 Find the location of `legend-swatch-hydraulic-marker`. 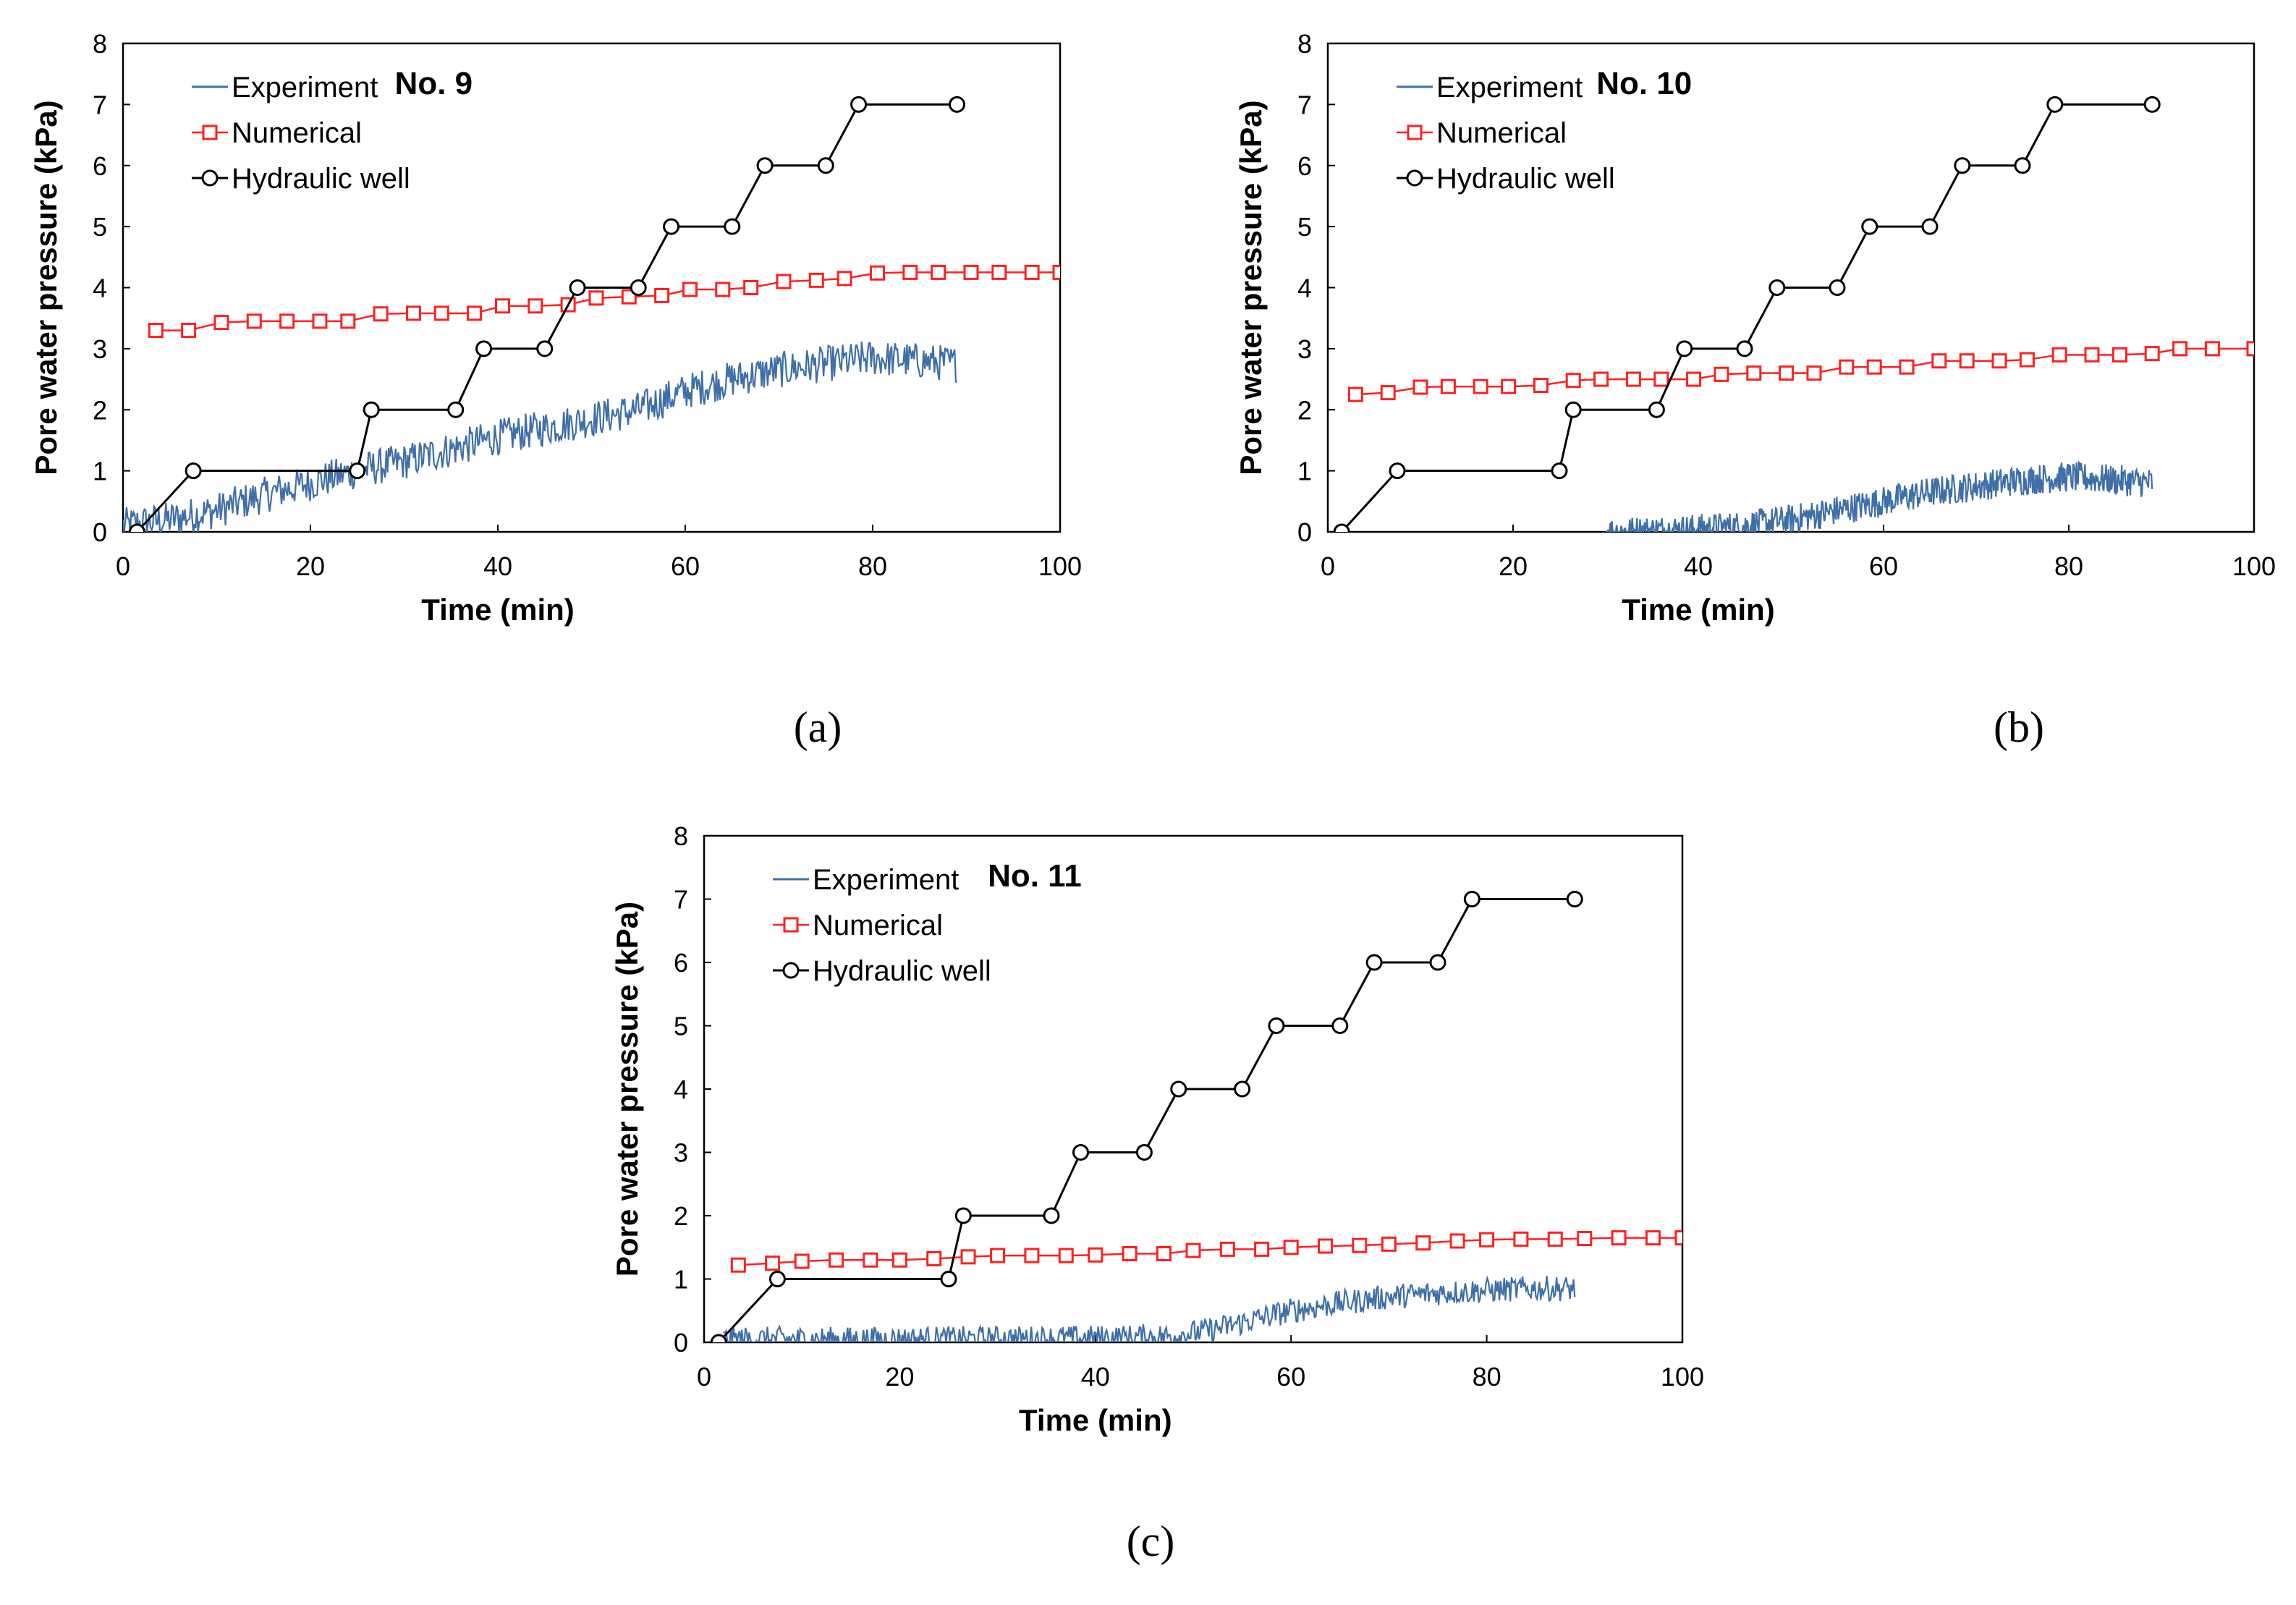

legend-swatch-hydraulic-marker is located at coordinates (1415, 178).